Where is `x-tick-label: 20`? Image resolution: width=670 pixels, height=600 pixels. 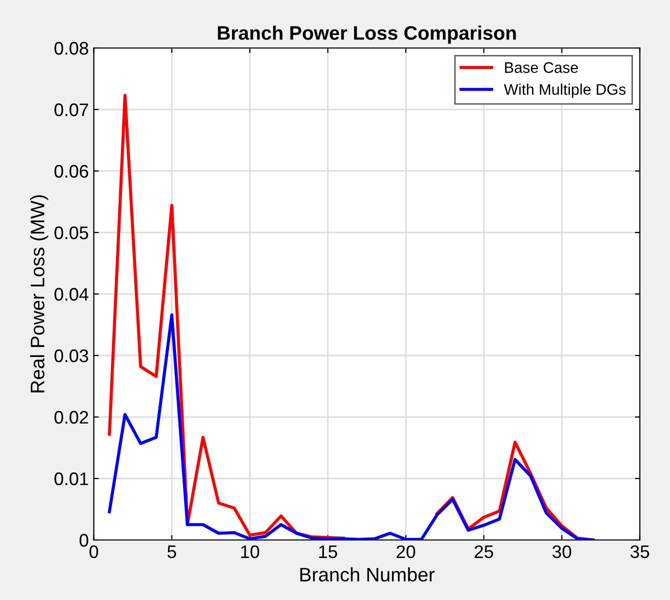
x-tick-label: 20 is located at coordinates (406, 551).